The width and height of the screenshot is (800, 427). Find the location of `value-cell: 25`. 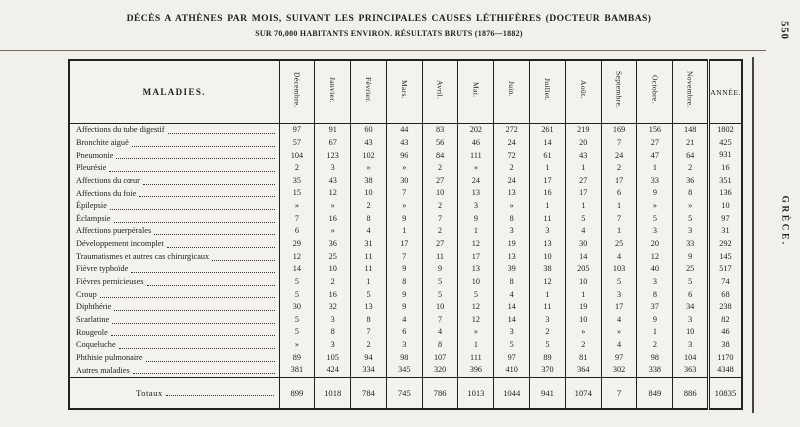

value-cell: 25 is located at coordinates (332, 257).